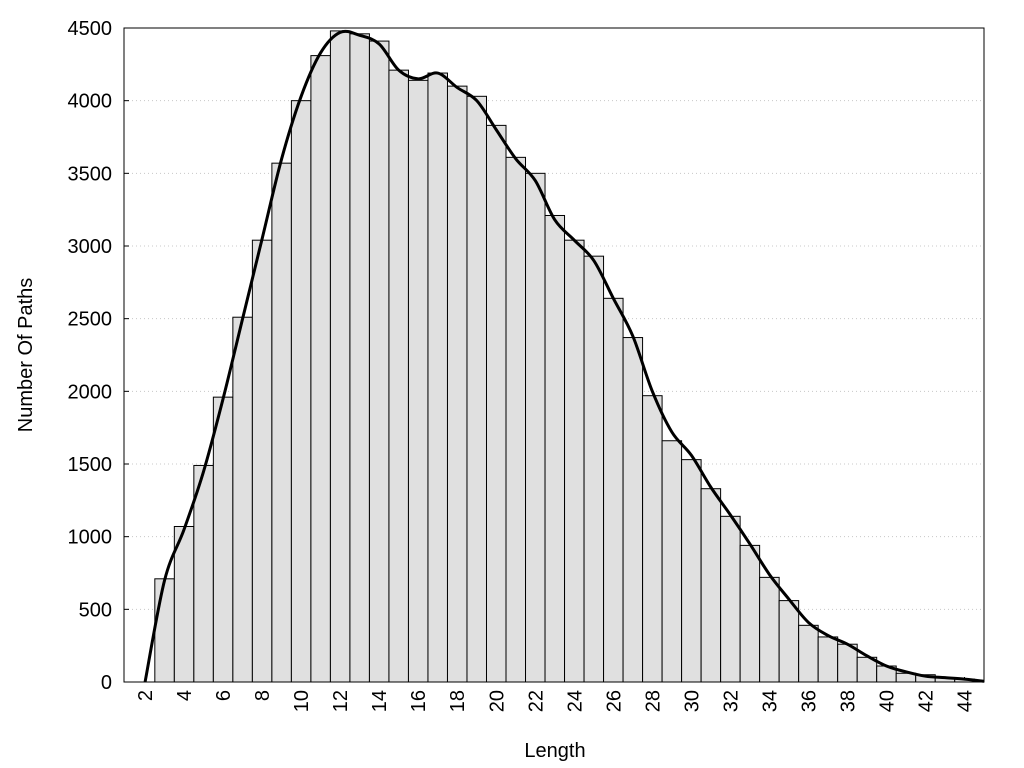 The height and width of the screenshot is (768, 1024). What do you see at coordinates (848, 701) in the screenshot?
I see `x-tick-label: 38` at bounding box center [848, 701].